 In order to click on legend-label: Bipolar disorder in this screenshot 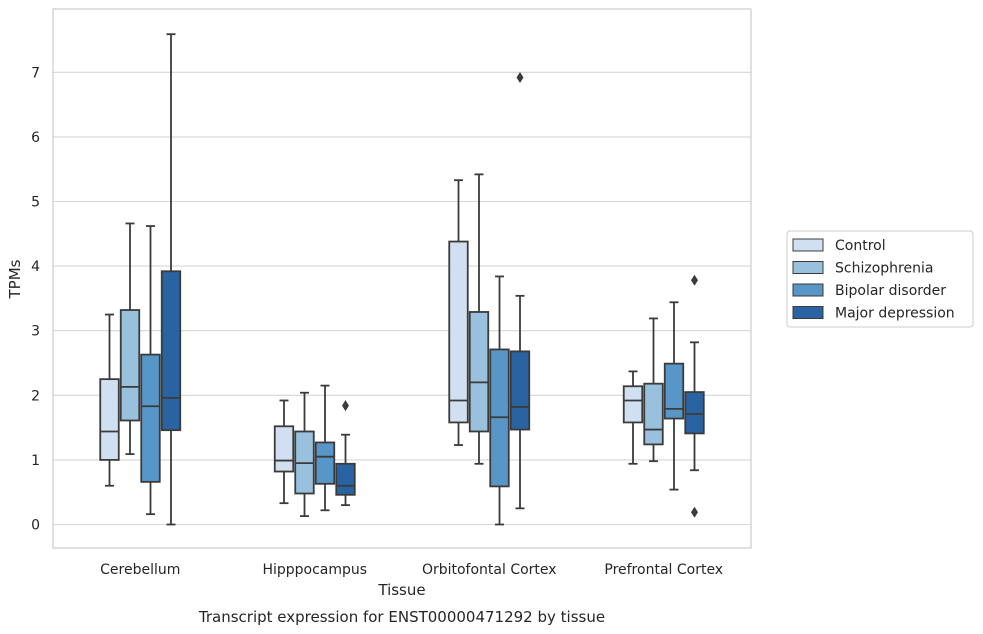, I will do `click(890, 291)`.